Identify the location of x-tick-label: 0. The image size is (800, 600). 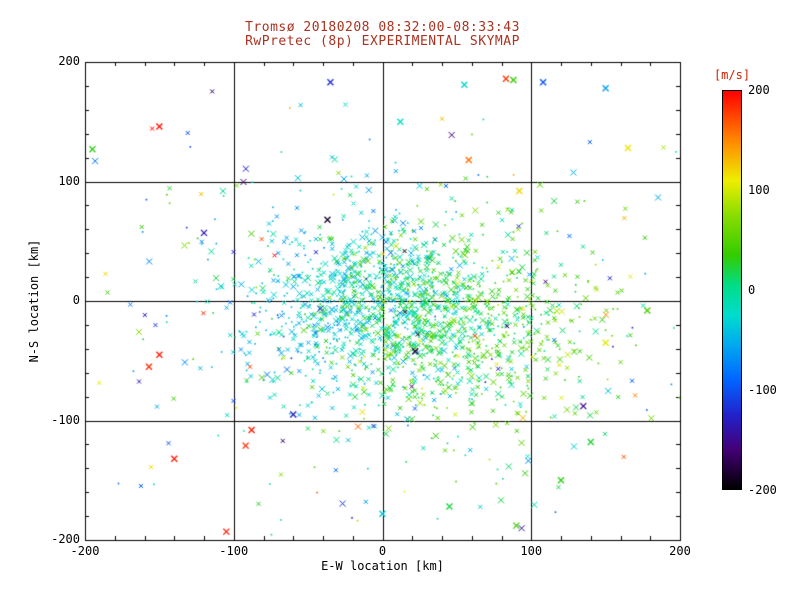
(382, 551).